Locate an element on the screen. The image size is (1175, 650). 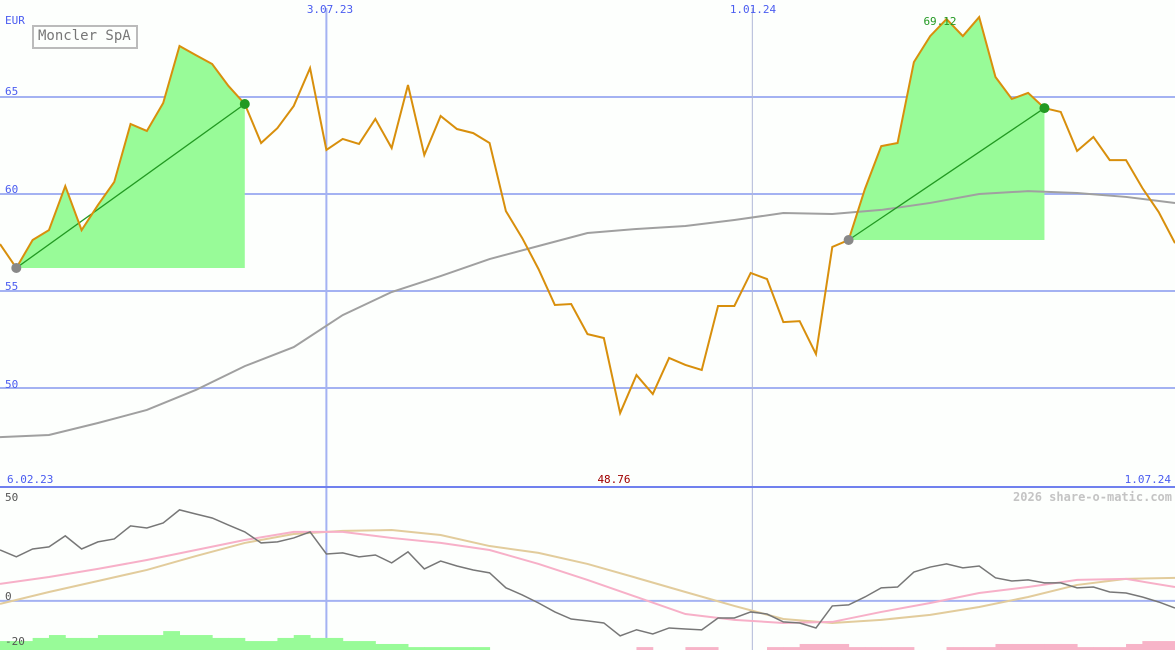
signal-tan-line is located at coordinates (587, 576).